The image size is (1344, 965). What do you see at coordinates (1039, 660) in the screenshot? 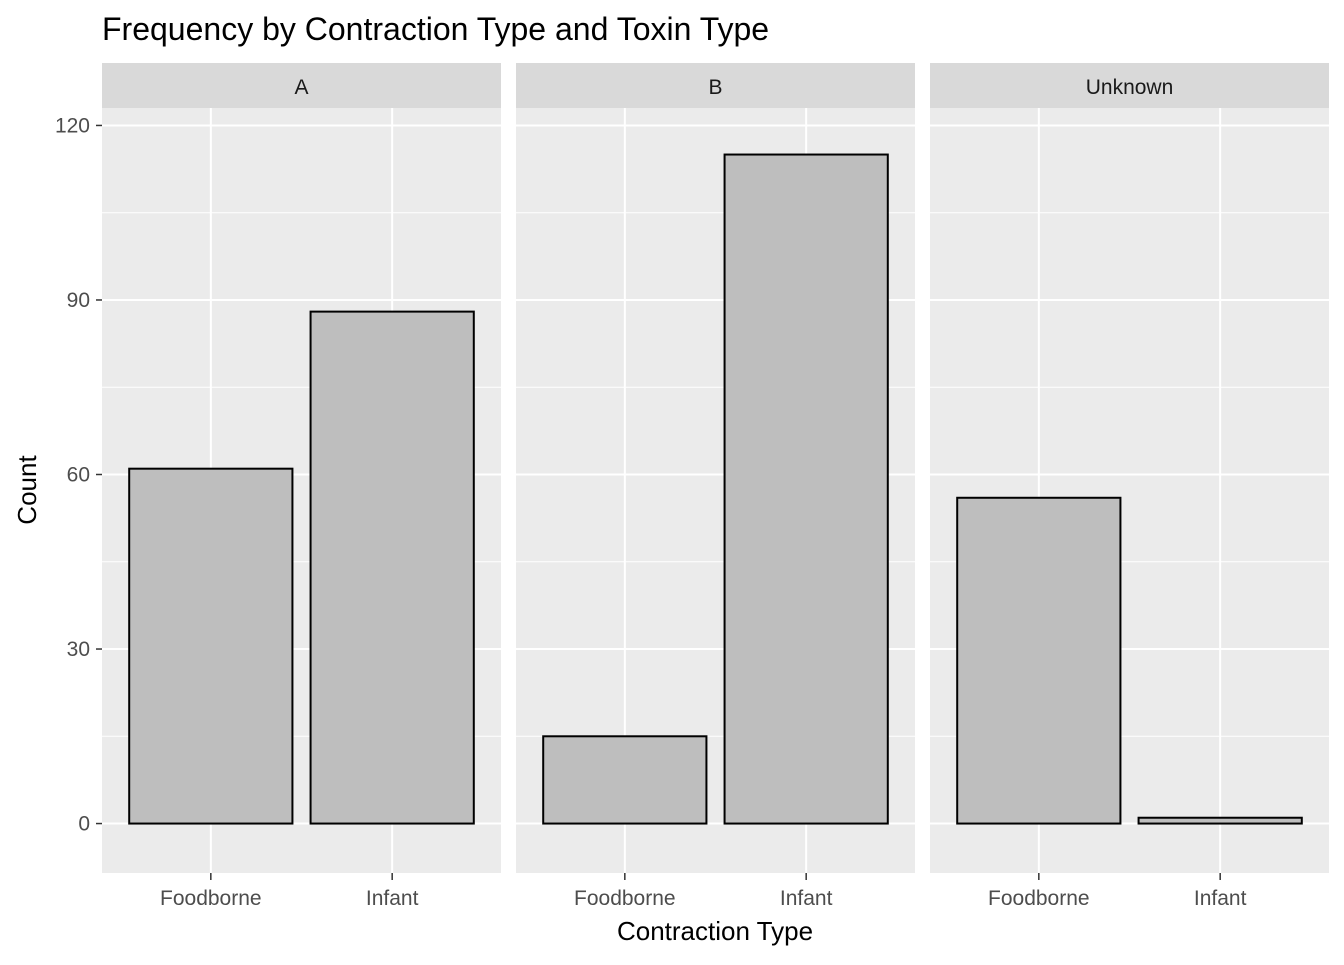
I see `bar-unknown-foodborne` at bounding box center [1039, 660].